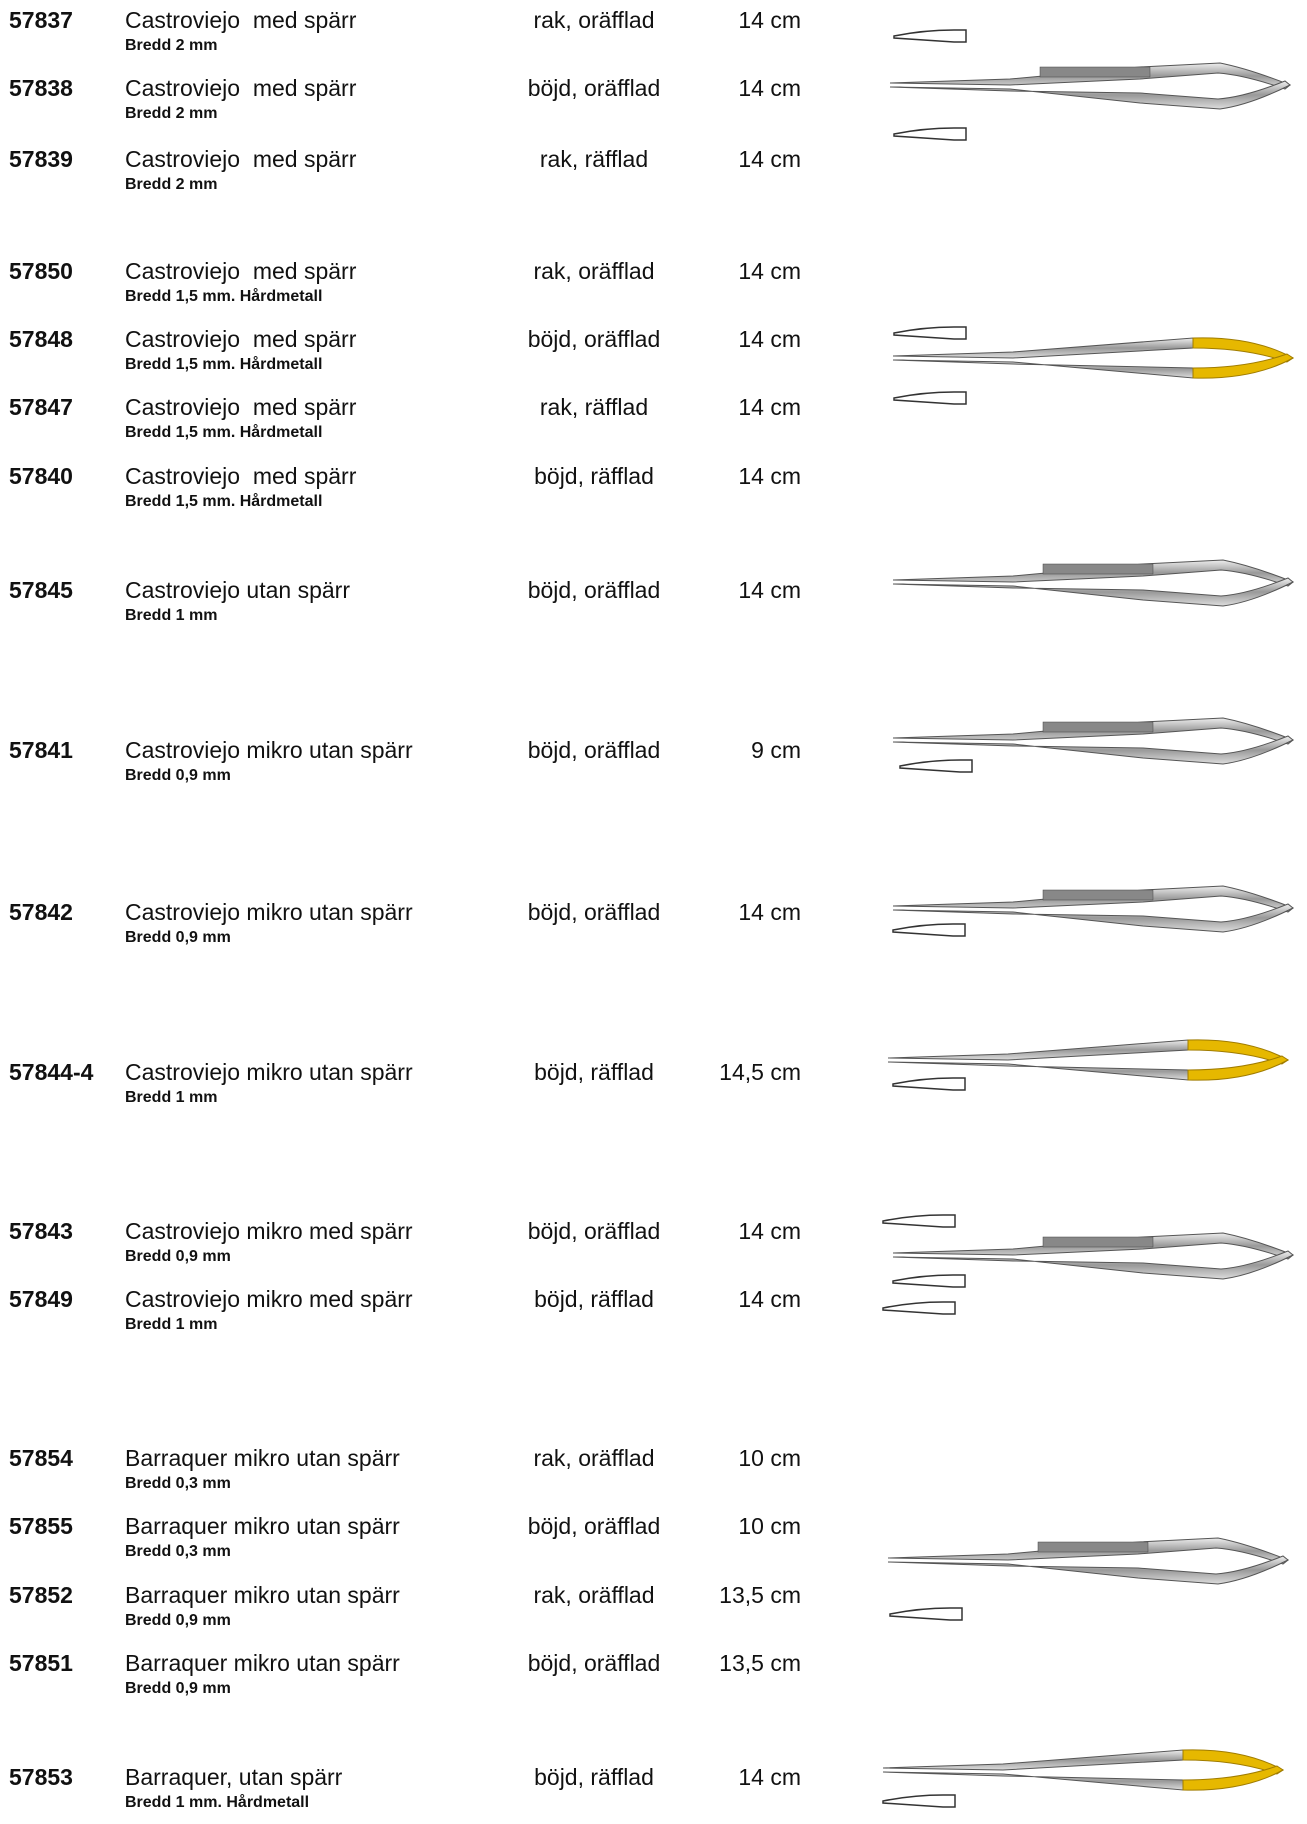 Image resolution: width=1307 pixels, height=1824 pixels. What do you see at coordinates (234, 1777) in the screenshot?
I see `product-name: Barraquer, utan spärr` at bounding box center [234, 1777].